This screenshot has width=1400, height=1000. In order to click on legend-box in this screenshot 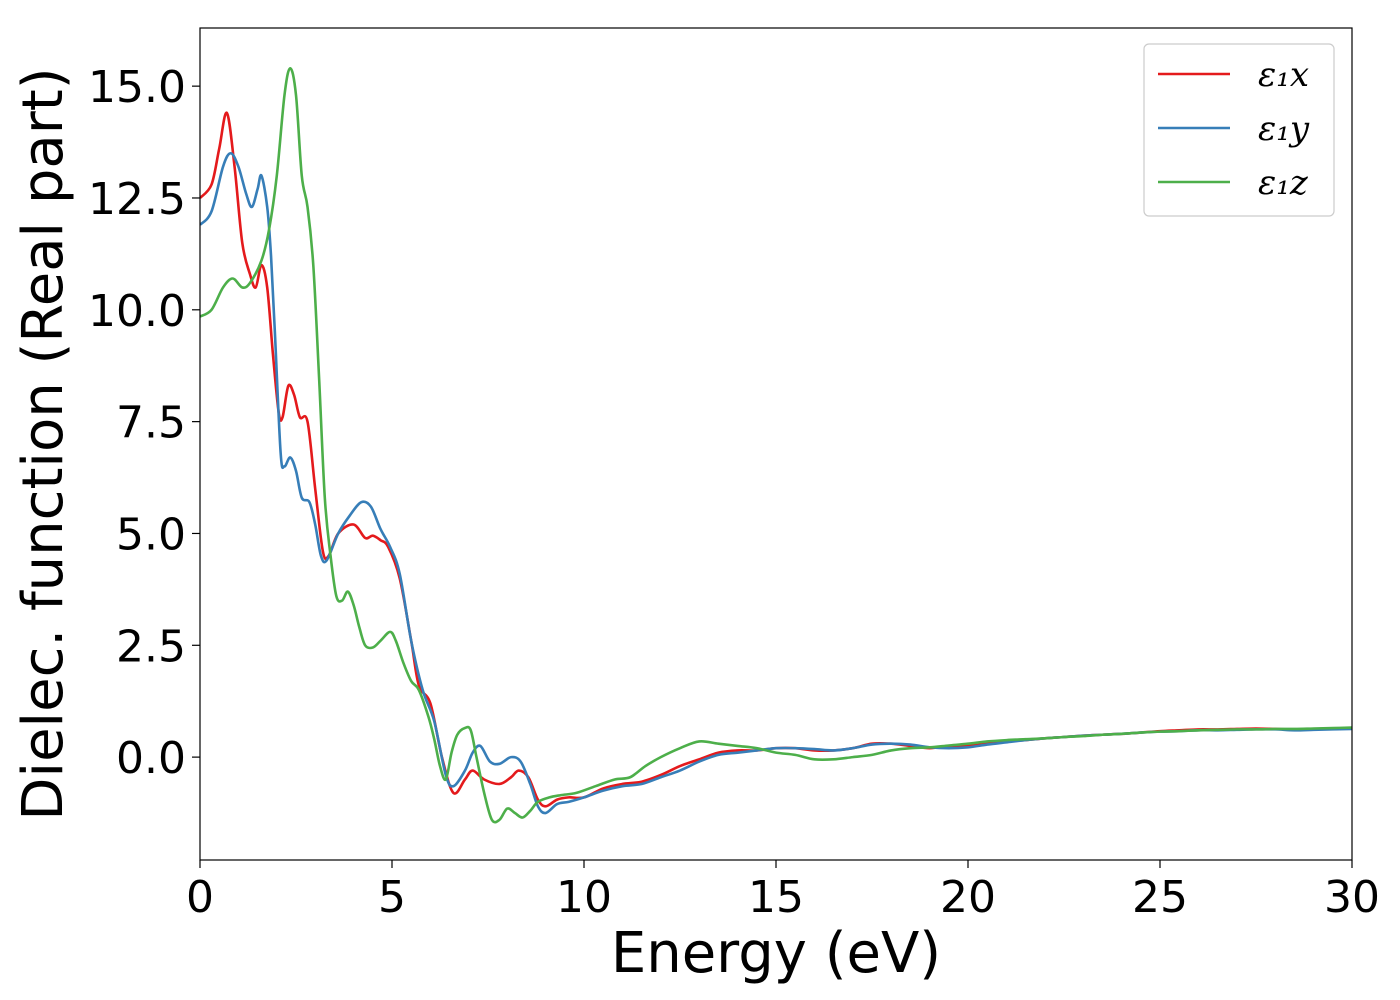, I will do `click(1239, 130)`.